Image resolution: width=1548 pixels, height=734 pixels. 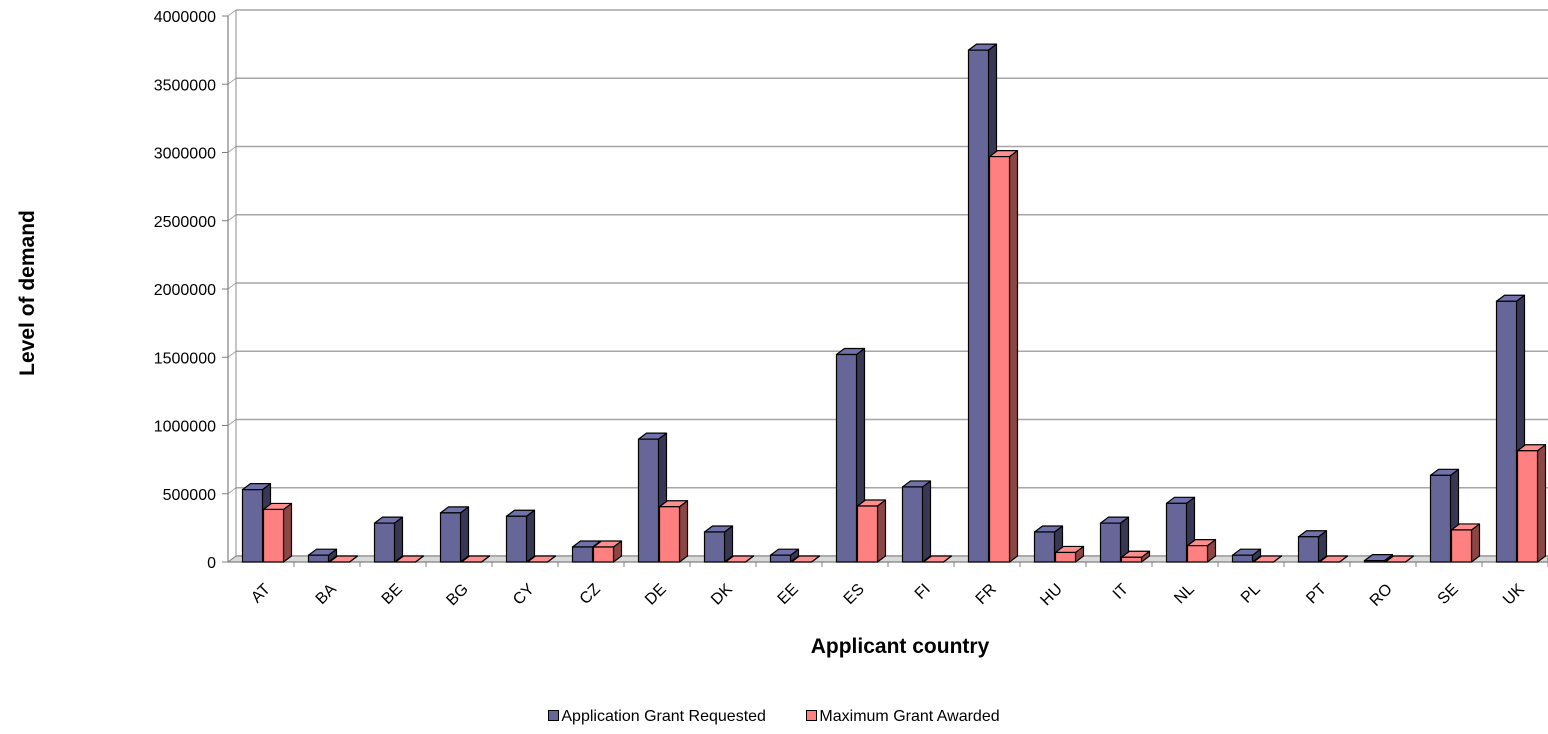 What do you see at coordinates (27, 293) in the screenshot?
I see `y-axis-title: Level of demand` at bounding box center [27, 293].